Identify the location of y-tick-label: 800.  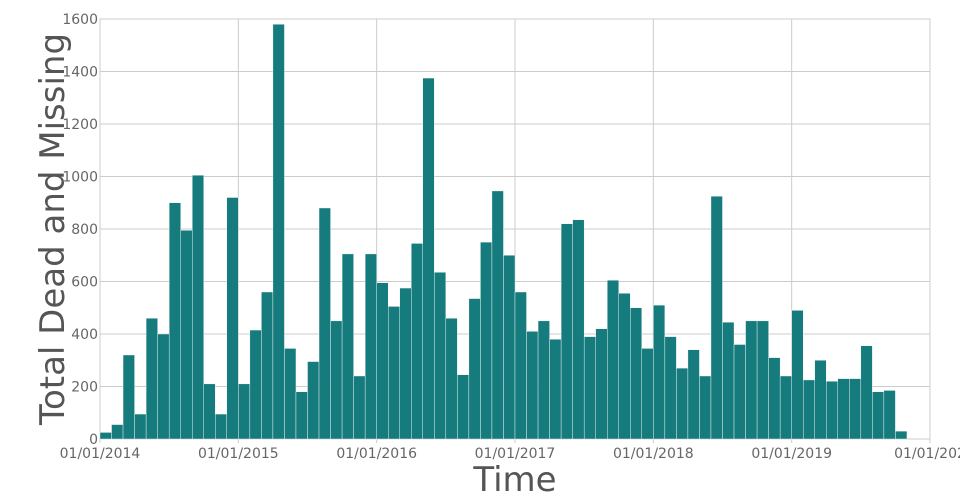
(84, 230).